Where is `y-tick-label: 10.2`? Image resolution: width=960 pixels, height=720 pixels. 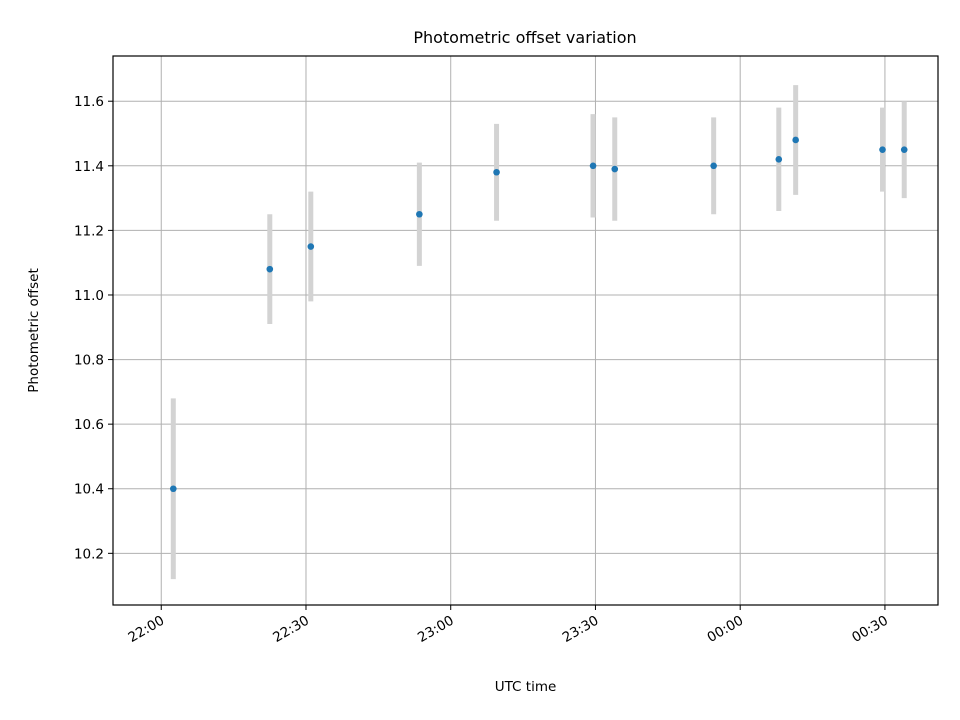 y-tick-label: 10.2 is located at coordinates (89, 554).